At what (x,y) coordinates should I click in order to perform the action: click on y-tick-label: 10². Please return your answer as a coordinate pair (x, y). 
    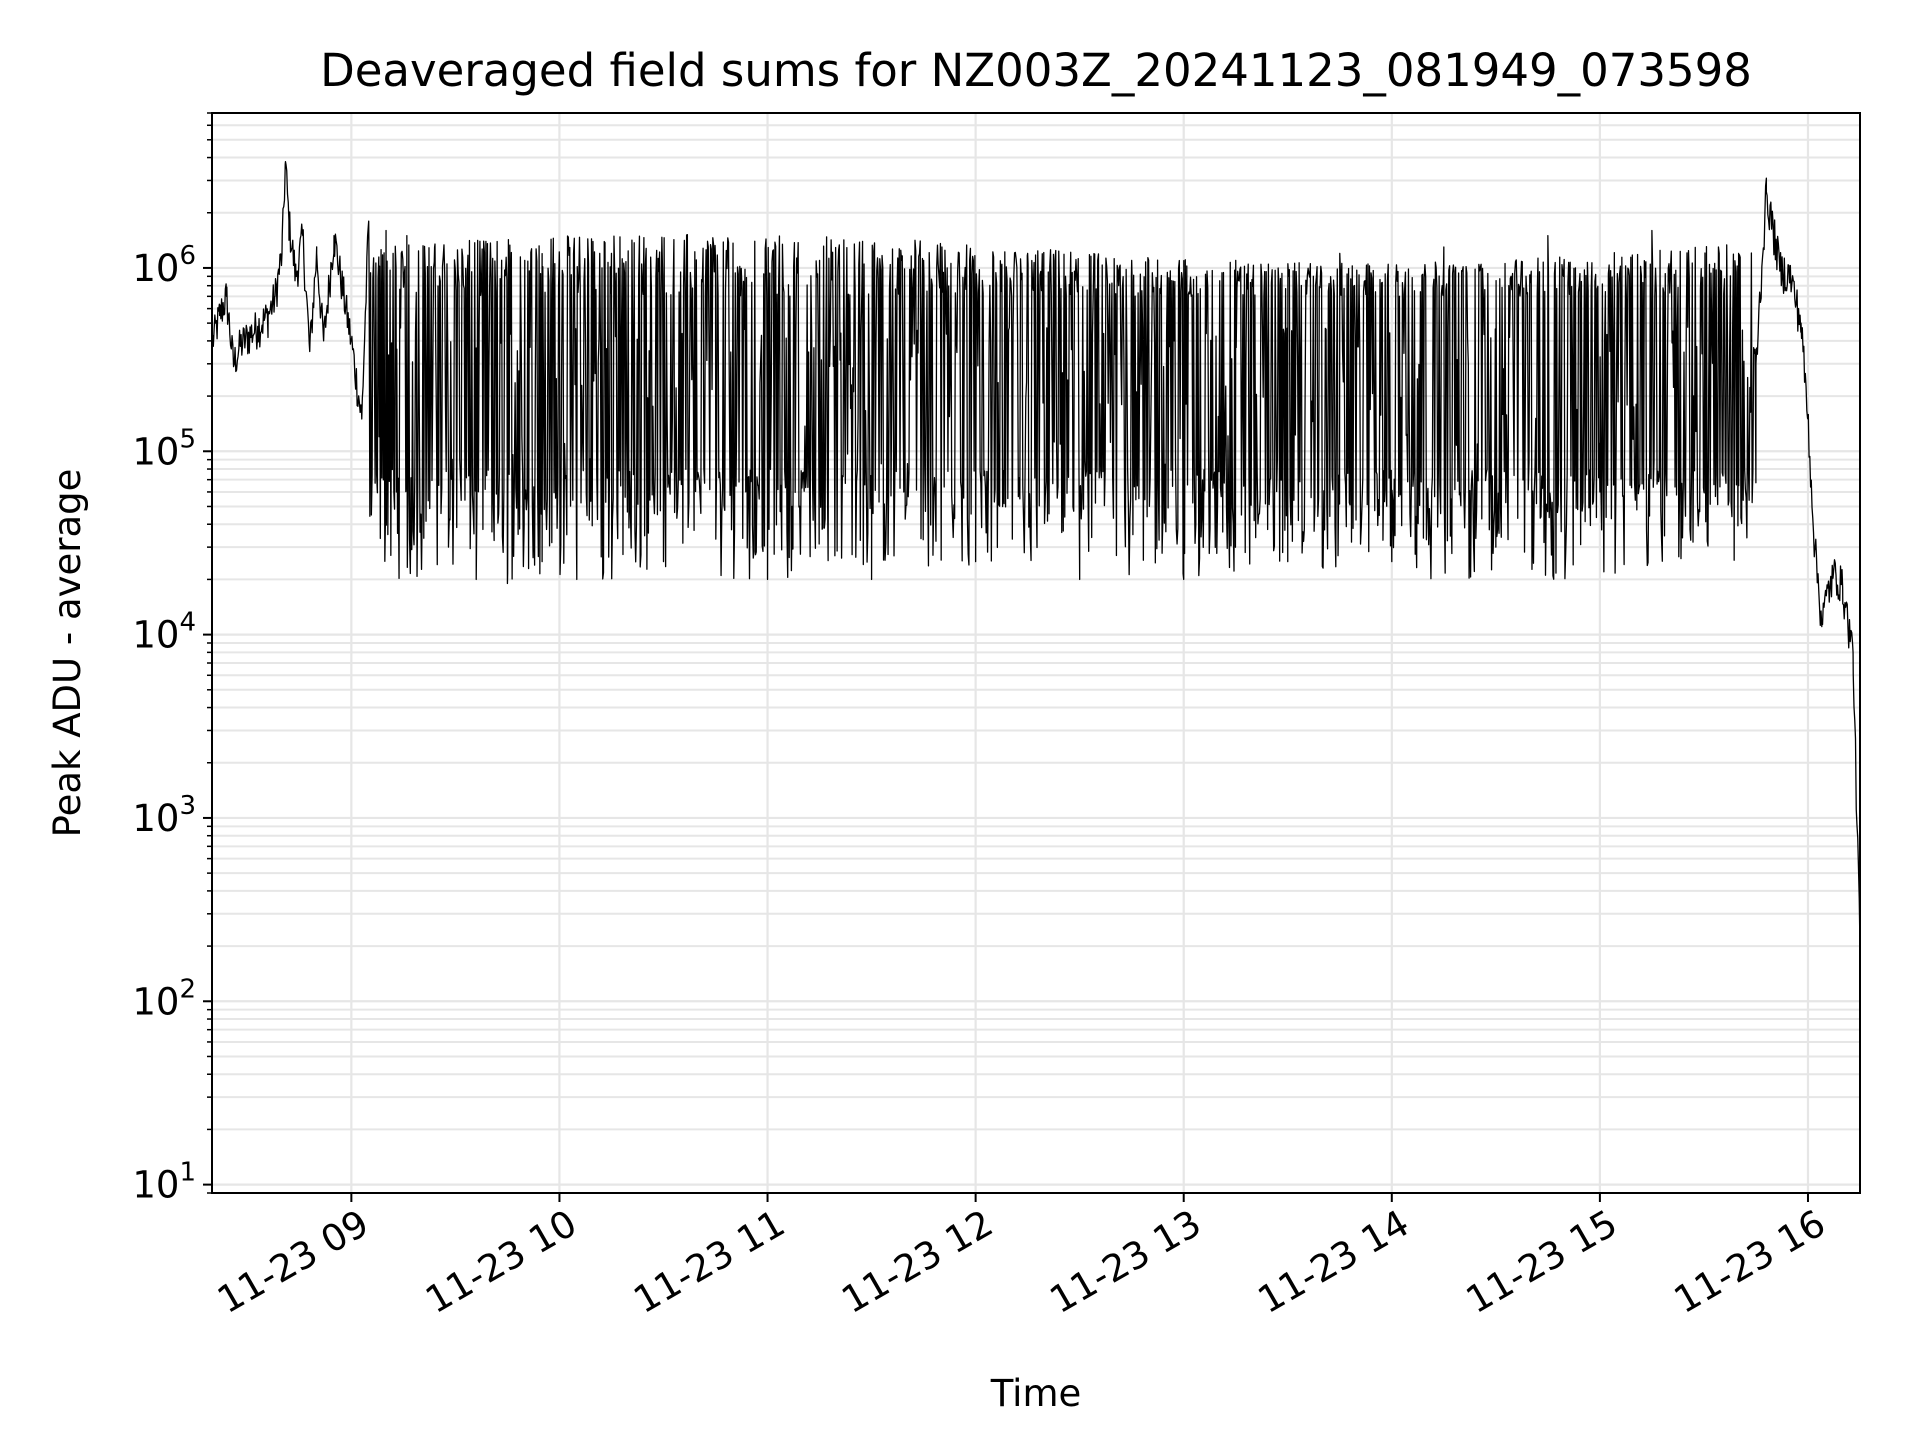
    Looking at the image, I should click on (164, 998).